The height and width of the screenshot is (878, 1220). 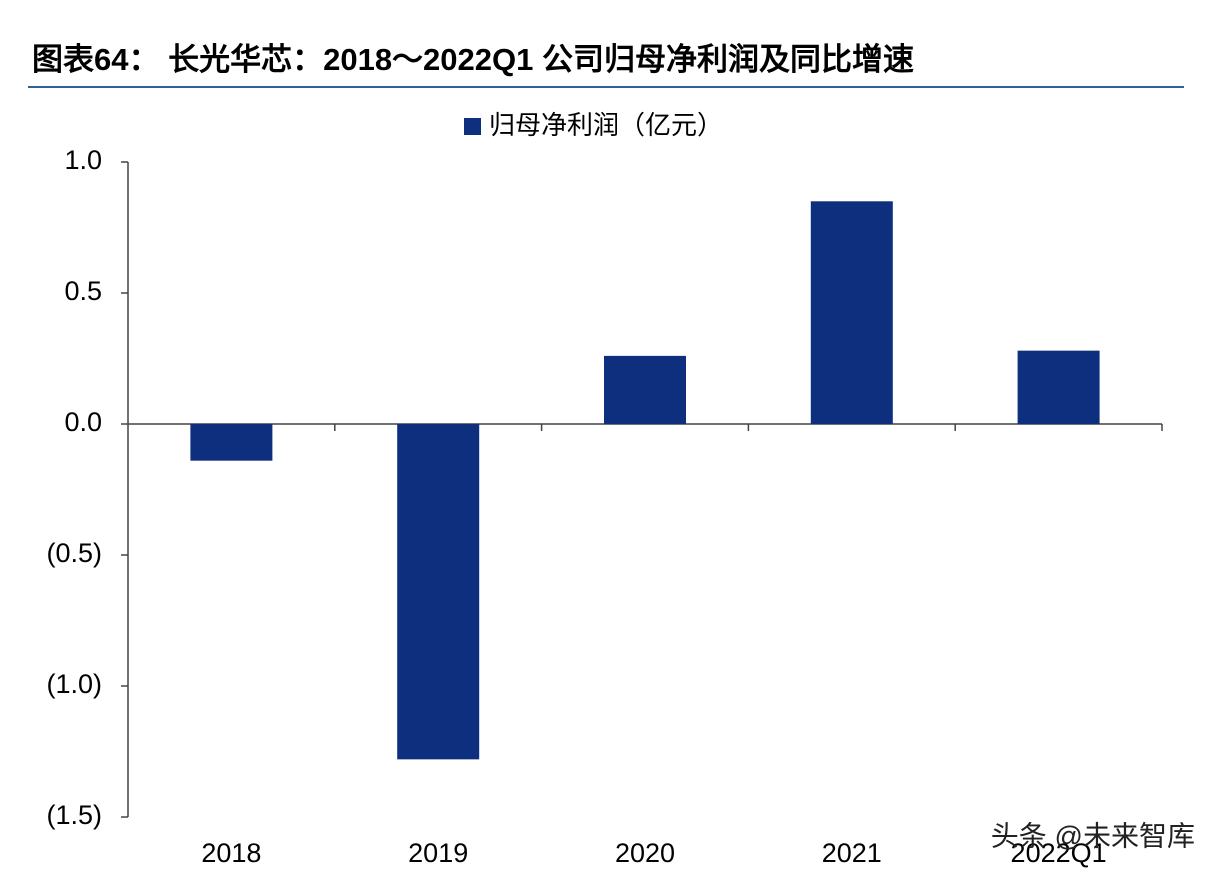 What do you see at coordinates (472, 126) in the screenshot?
I see `legend-swatch` at bounding box center [472, 126].